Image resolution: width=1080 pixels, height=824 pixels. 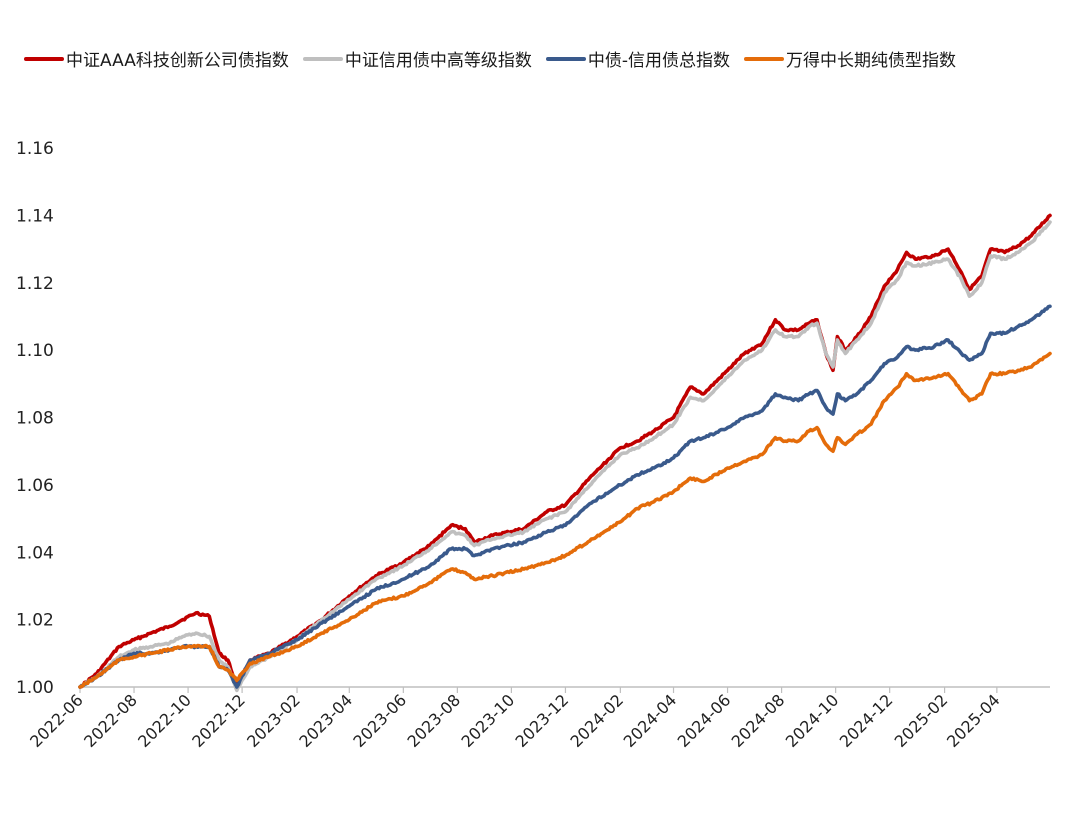 I want to click on x-tick-label: 2024-12, so click(x=866, y=720).